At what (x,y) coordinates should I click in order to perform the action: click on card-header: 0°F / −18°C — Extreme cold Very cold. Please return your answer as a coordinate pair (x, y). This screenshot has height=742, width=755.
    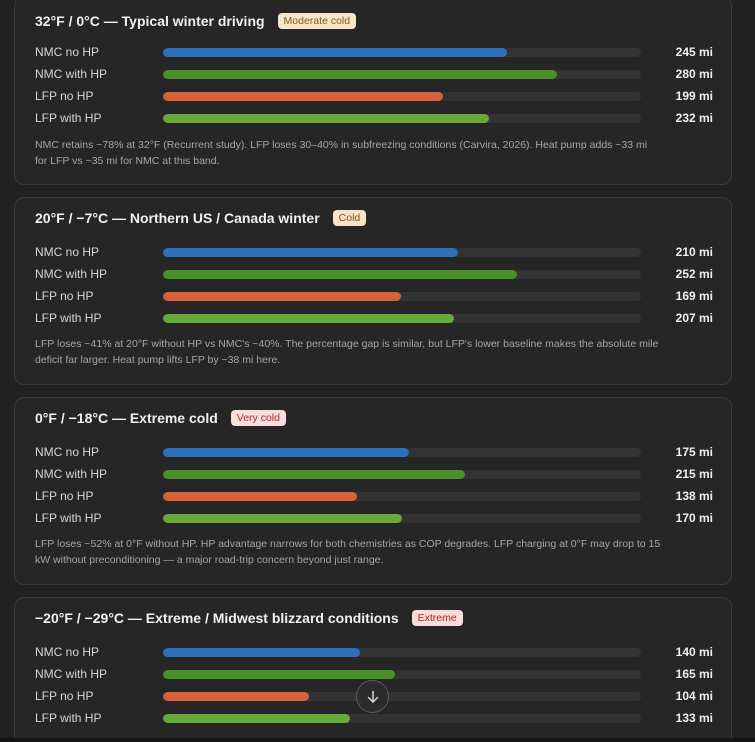
    Looking at the image, I should click on (160, 418).